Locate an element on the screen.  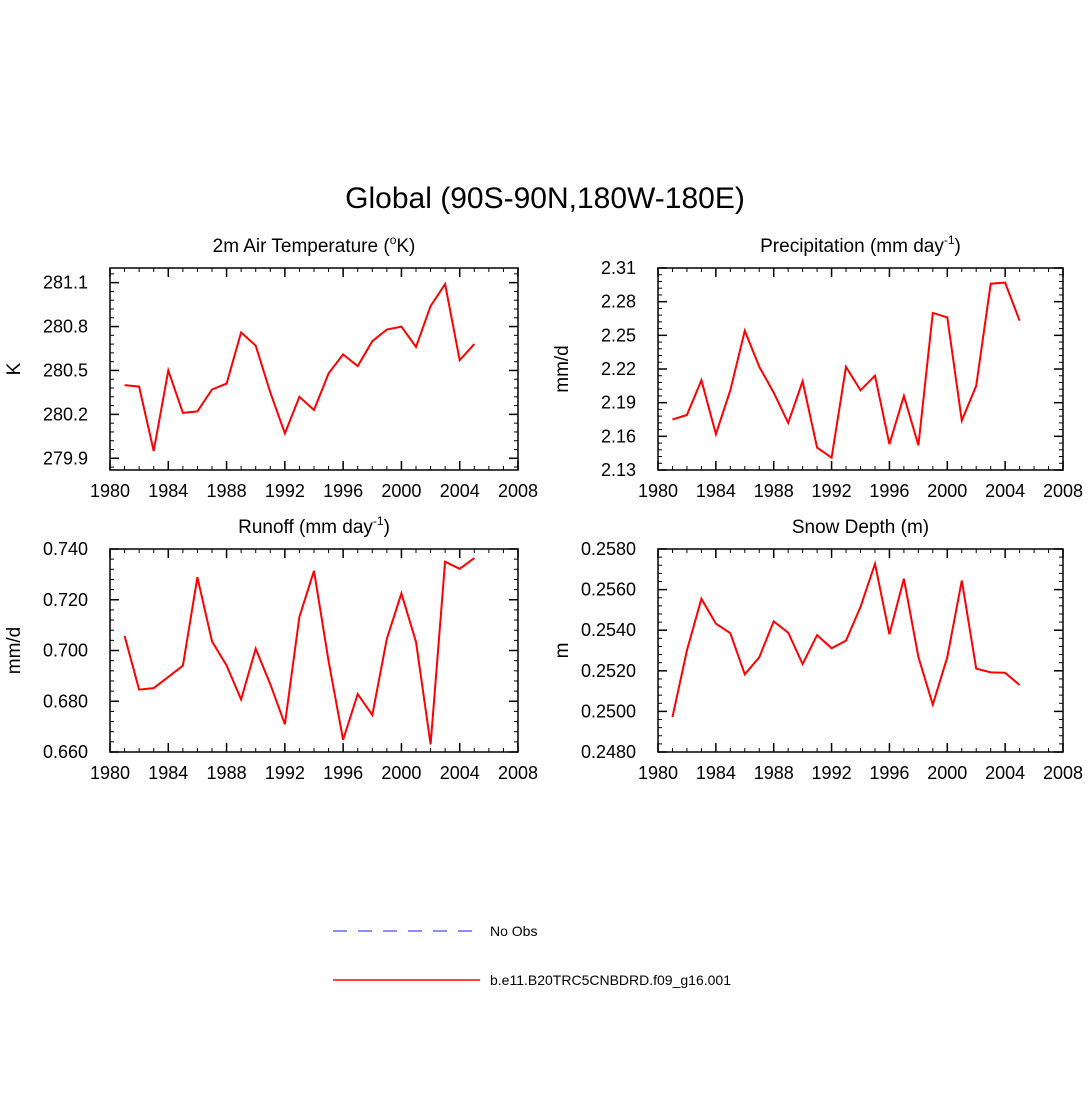
y-tick-label: 2.22 is located at coordinates (618, 369).